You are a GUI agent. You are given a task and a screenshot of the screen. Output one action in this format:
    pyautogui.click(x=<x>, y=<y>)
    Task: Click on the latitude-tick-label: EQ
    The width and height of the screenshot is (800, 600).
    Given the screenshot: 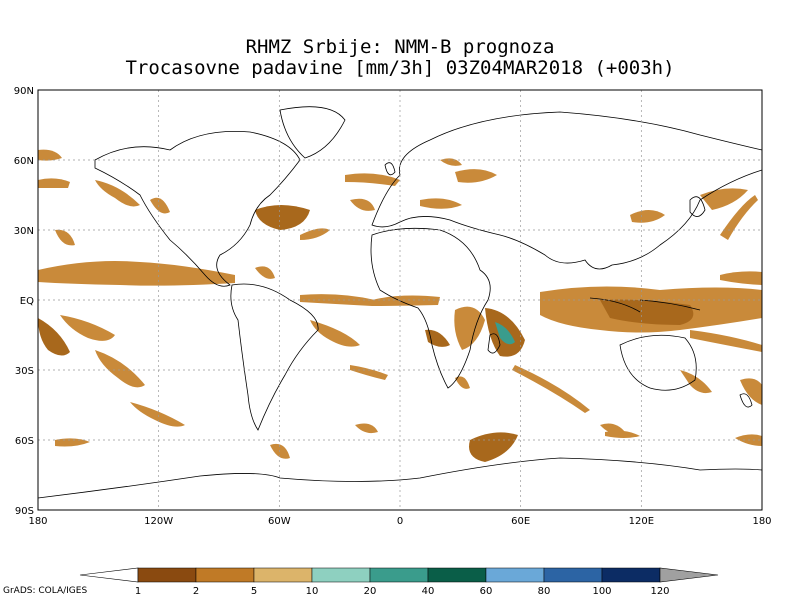 What is the action you would take?
    pyautogui.click(x=27, y=301)
    